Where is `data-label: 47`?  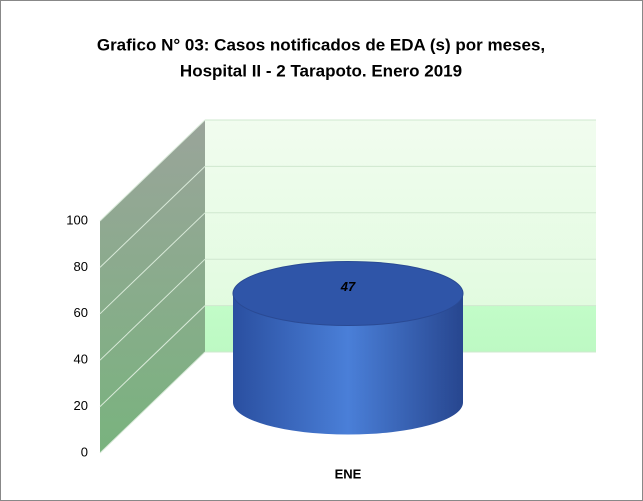 data-label: 47 is located at coordinates (348, 286).